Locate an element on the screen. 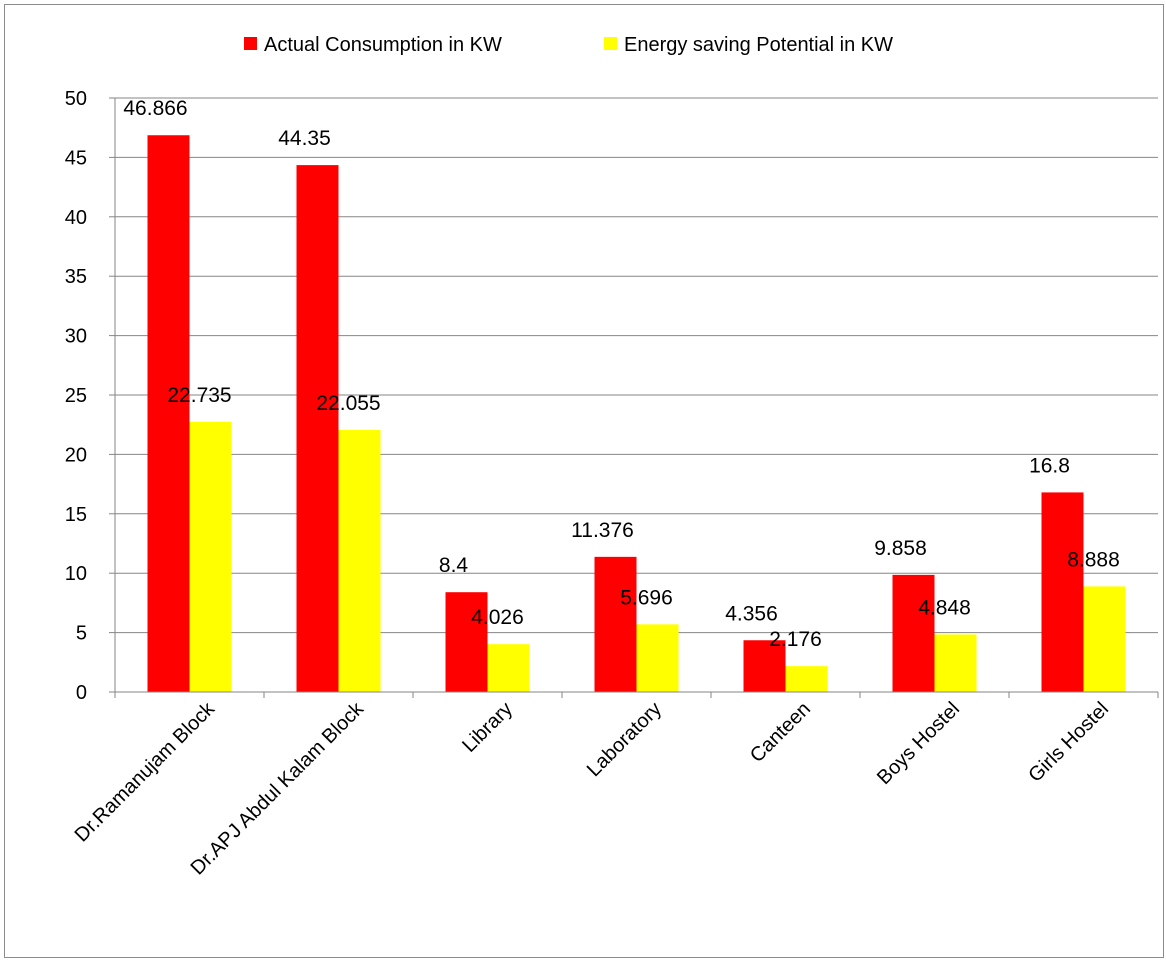 Image resolution: width=1166 pixels, height=960 pixels. category-label: Laboratory is located at coordinates (624, 739).